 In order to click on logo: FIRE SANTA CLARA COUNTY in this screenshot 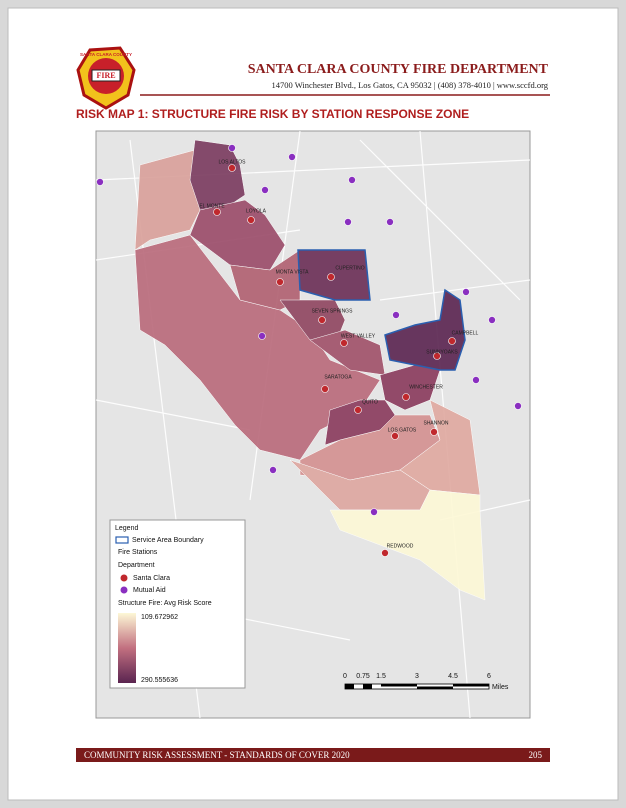, I will do `click(106, 78)`.